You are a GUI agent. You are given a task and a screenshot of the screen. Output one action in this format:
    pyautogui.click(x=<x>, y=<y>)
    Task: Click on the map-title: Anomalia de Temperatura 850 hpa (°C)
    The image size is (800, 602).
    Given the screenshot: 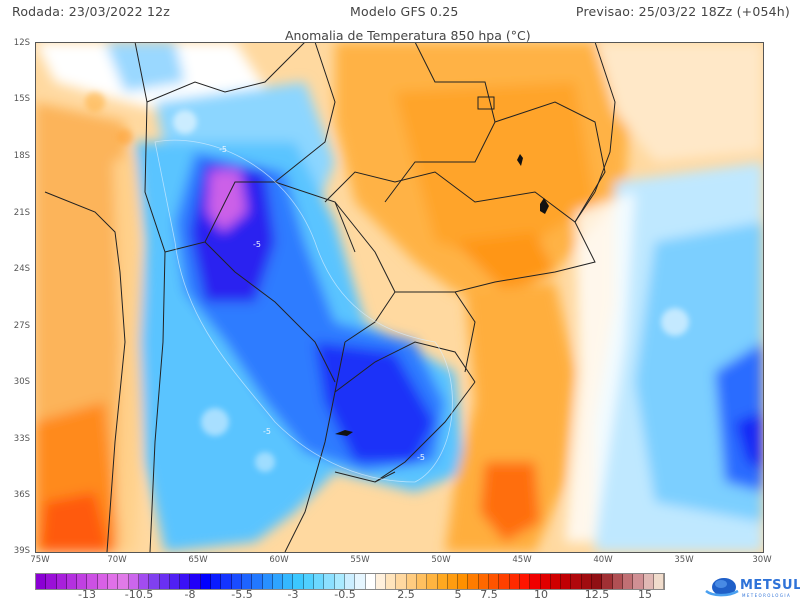 What is the action you would take?
    pyautogui.click(x=408, y=35)
    